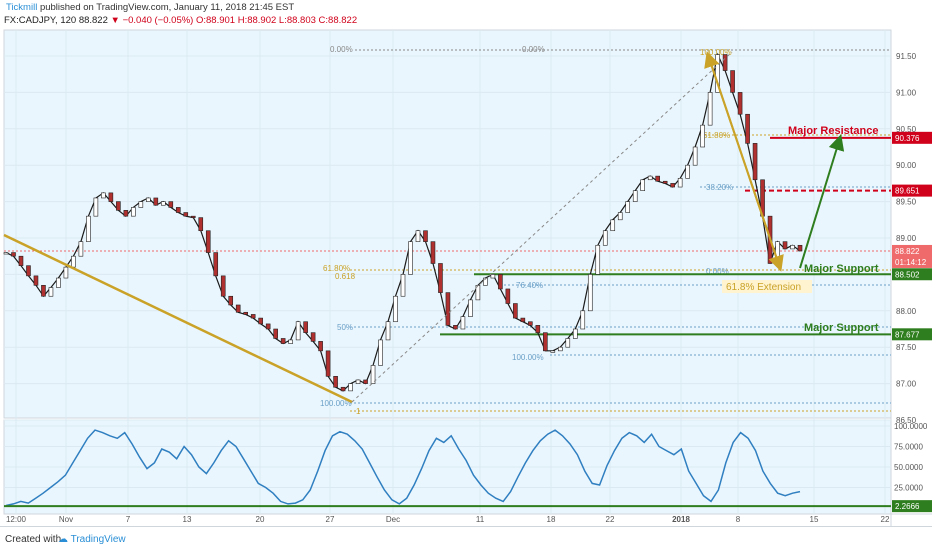  What do you see at coordinates (906, 129) in the screenshot?
I see `price-tick-label: 90.50` at bounding box center [906, 129].